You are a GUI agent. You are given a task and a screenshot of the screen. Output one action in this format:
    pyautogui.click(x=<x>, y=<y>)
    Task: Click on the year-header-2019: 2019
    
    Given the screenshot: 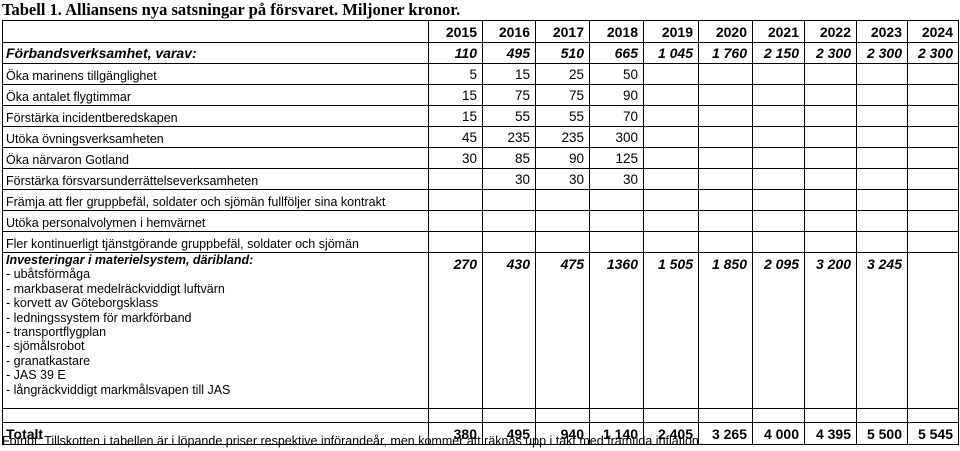 What is the action you would take?
    pyautogui.click(x=671, y=31)
    